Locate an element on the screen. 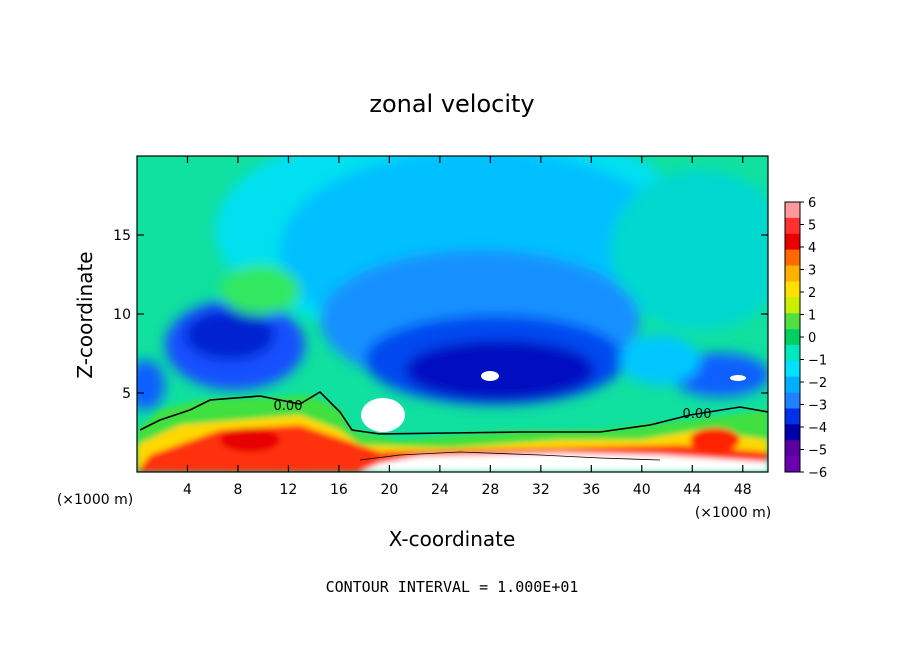  colorbar-label: 2 is located at coordinates (812, 293).